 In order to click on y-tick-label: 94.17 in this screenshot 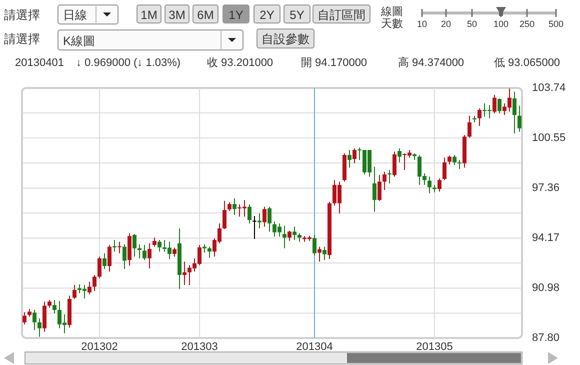, I will do `click(546, 238)`.